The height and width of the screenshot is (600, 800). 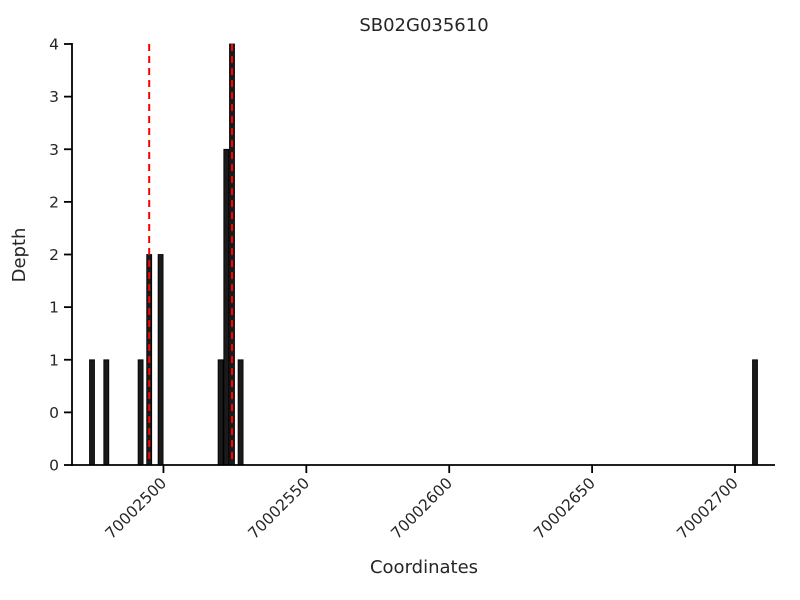 I want to click on chart-title: SB02G035610, so click(x=423, y=25).